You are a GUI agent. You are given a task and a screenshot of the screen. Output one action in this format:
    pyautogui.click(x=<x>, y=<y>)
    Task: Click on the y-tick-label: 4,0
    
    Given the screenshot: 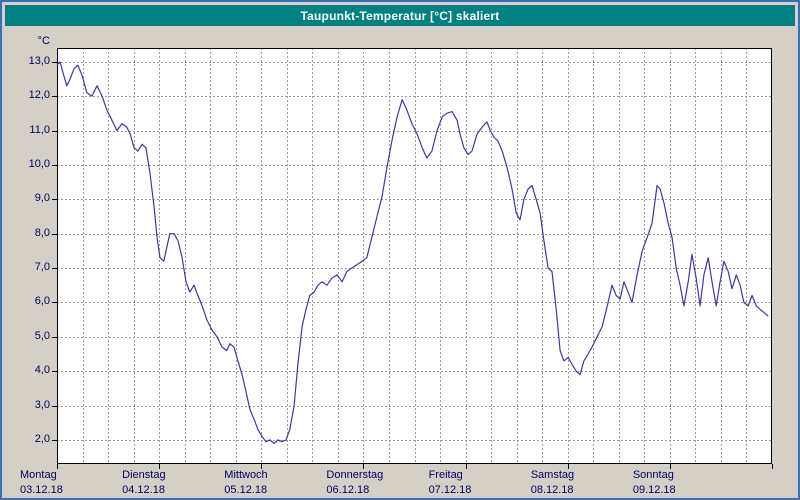 What is the action you would take?
    pyautogui.click(x=42, y=370)
    